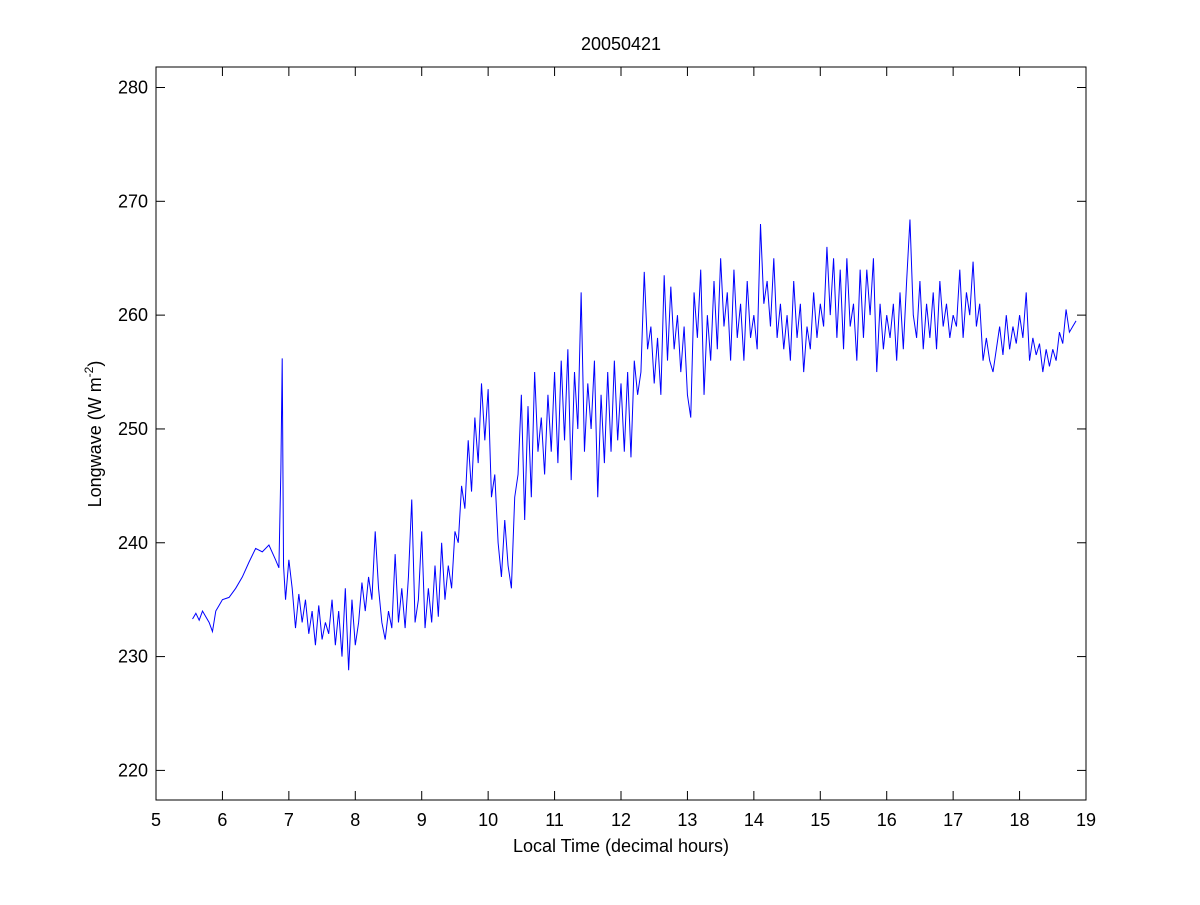  I want to click on y-label-suffix: ), so click(95, 364).